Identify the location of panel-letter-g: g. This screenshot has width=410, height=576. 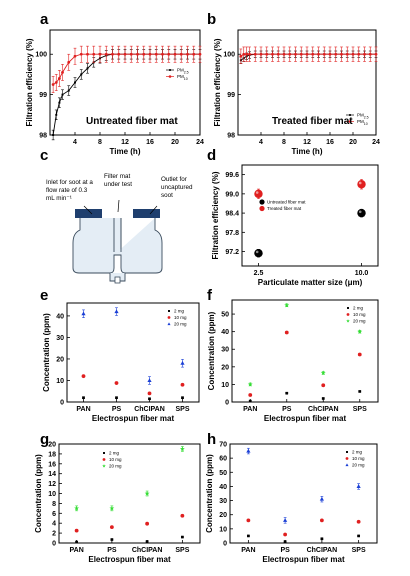
(44, 439).